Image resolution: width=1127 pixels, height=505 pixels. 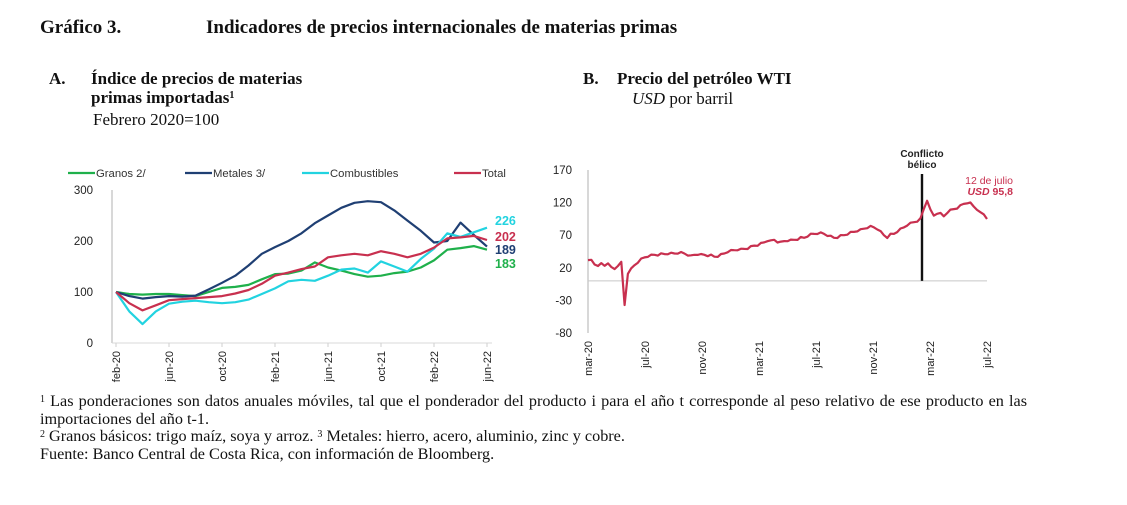 What do you see at coordinates (704, 78) in the screenshot?
I see `panel-b-title: Precio del petróleo WTI` at bounding box center [704, 78].